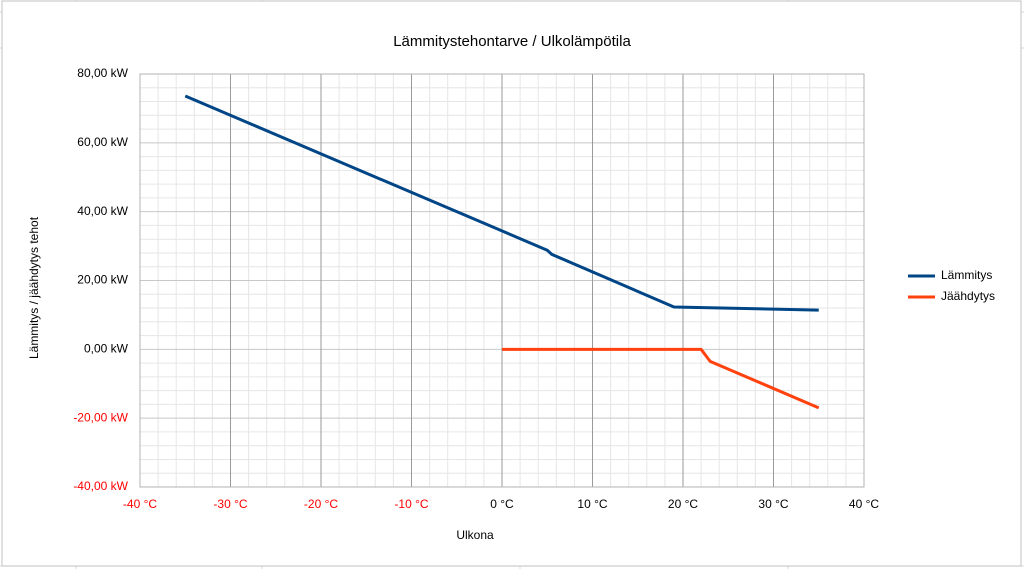 The height and width of the screenshot is (569, 1024). Describe the element at coordinates (102, 211) in the screenshot. I see `y-tick-label: 40,00 kW` at that location.